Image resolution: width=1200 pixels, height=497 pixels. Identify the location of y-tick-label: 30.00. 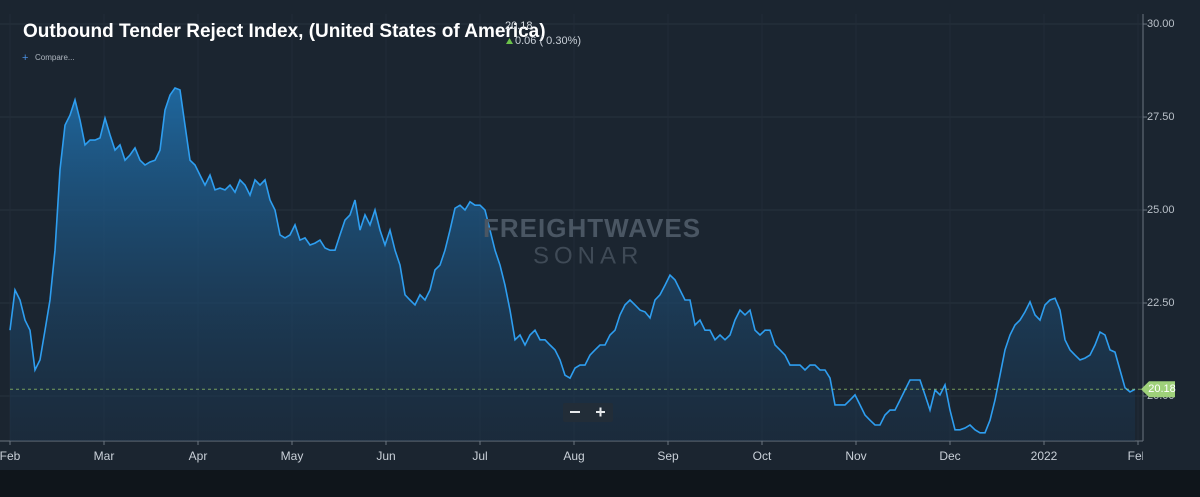
(1161, 24).